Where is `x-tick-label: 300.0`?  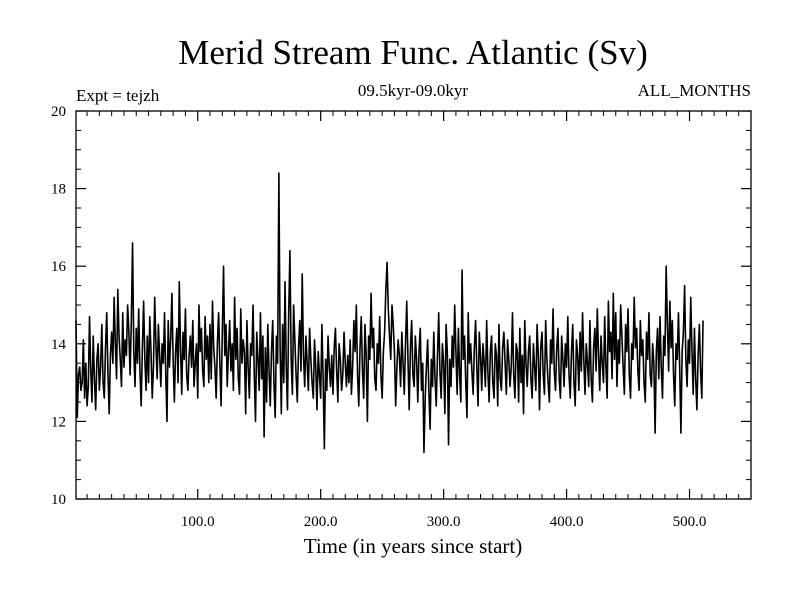
x-tick-label: 300.0 is located at coordinates (444, 522).